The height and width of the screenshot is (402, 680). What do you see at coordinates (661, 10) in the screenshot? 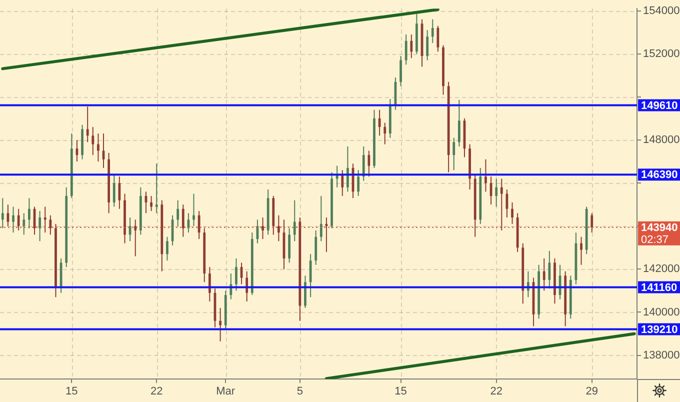
I see `y-tick-label: 154000` at bounding box center [661, 10].